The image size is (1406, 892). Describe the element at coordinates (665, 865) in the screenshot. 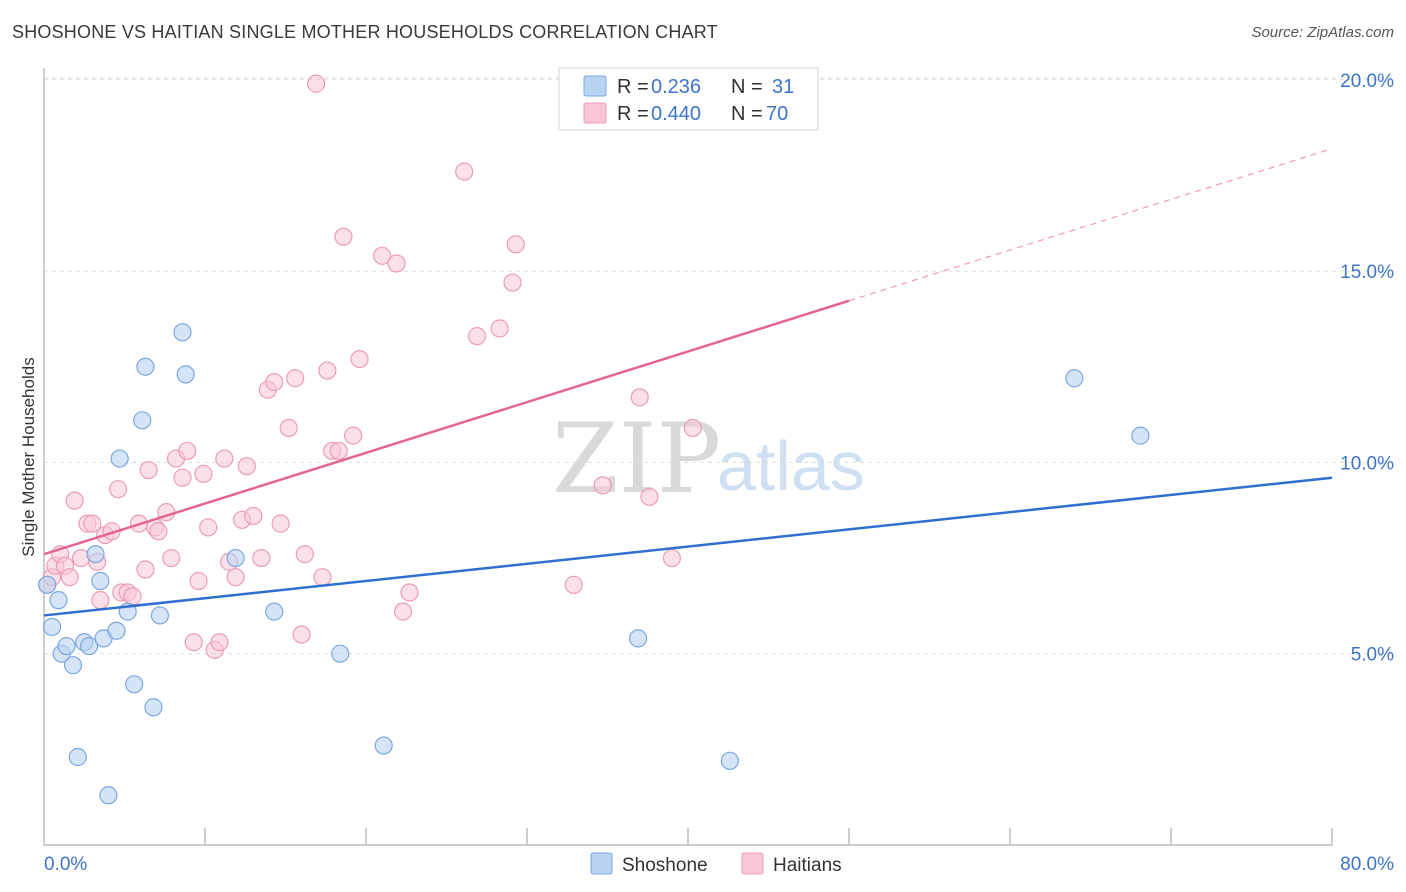

I see `bottom-legend-label-shoshone: Shoshone` at that location.